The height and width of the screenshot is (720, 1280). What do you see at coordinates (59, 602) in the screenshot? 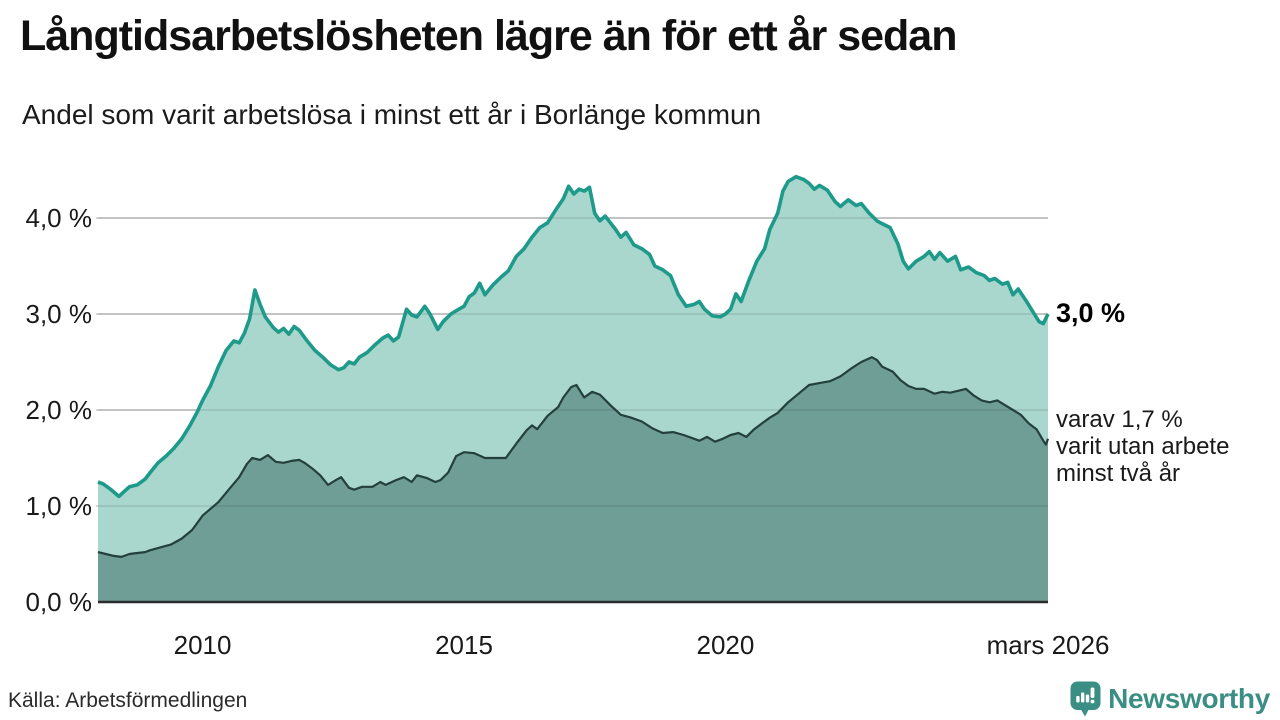
I see `y-axis-tick-label: 0,0 %` at bounding box center [59, 602].